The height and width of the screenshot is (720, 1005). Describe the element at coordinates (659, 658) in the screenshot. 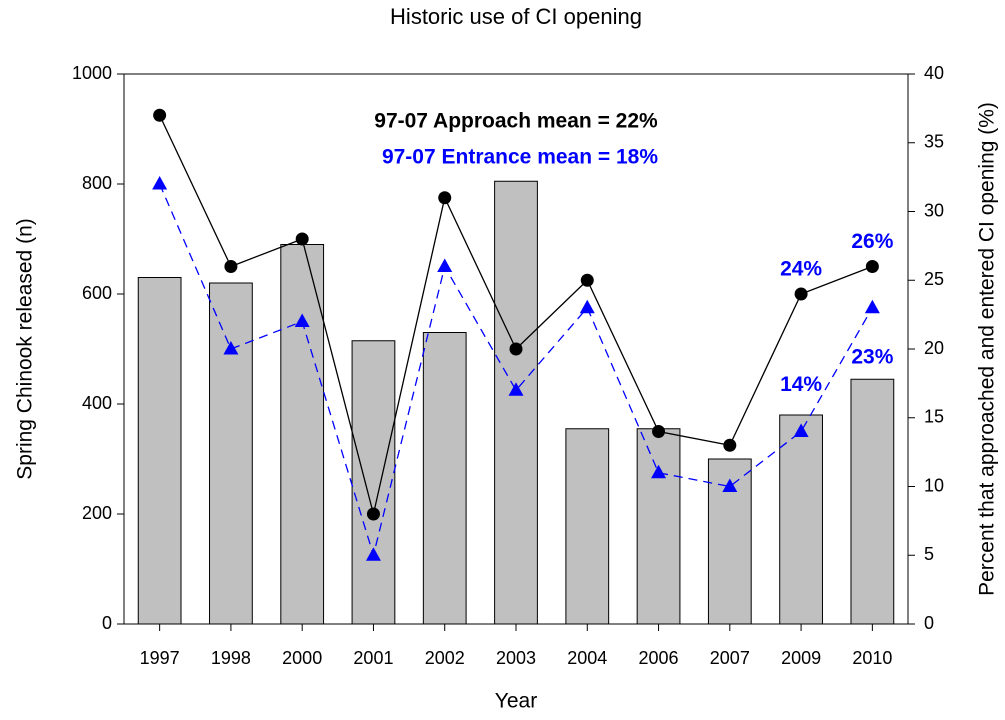

I see `x-tick-label: 2006` at that location.